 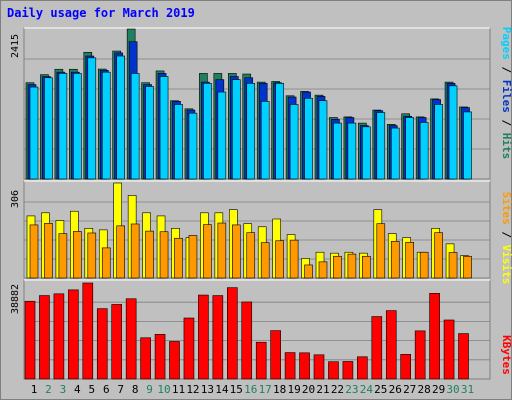 I want to click on chart-title: Daily usage for March 2019, so click(x=101, y=13).